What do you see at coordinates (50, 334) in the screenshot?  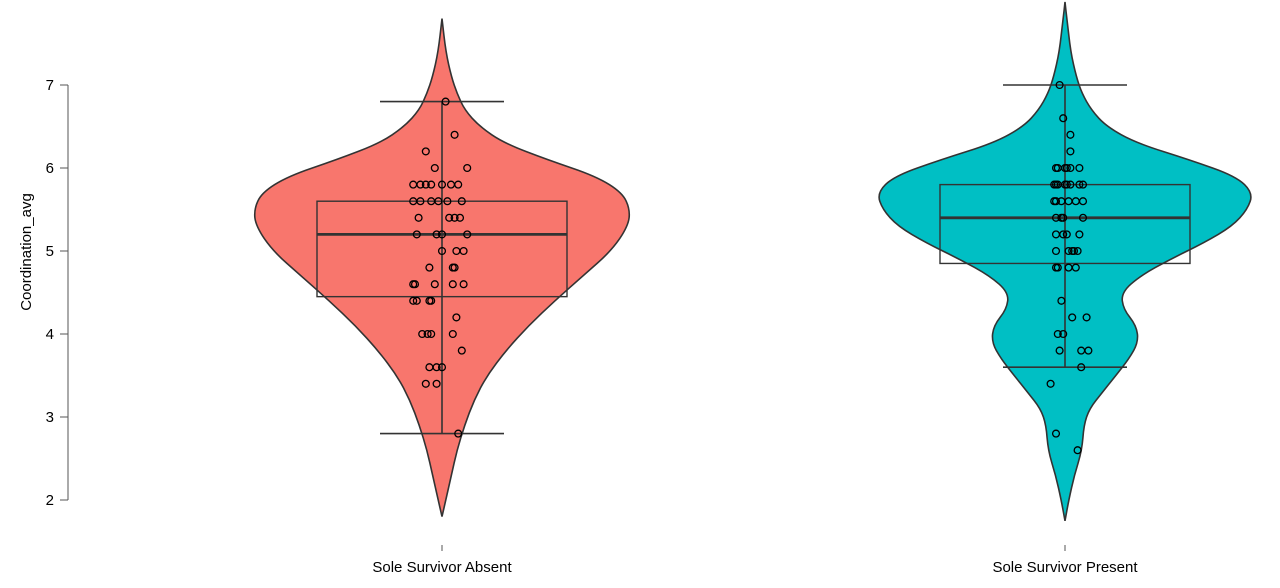 I see `y-tick-label: 4` at bounding box center [50, 334].